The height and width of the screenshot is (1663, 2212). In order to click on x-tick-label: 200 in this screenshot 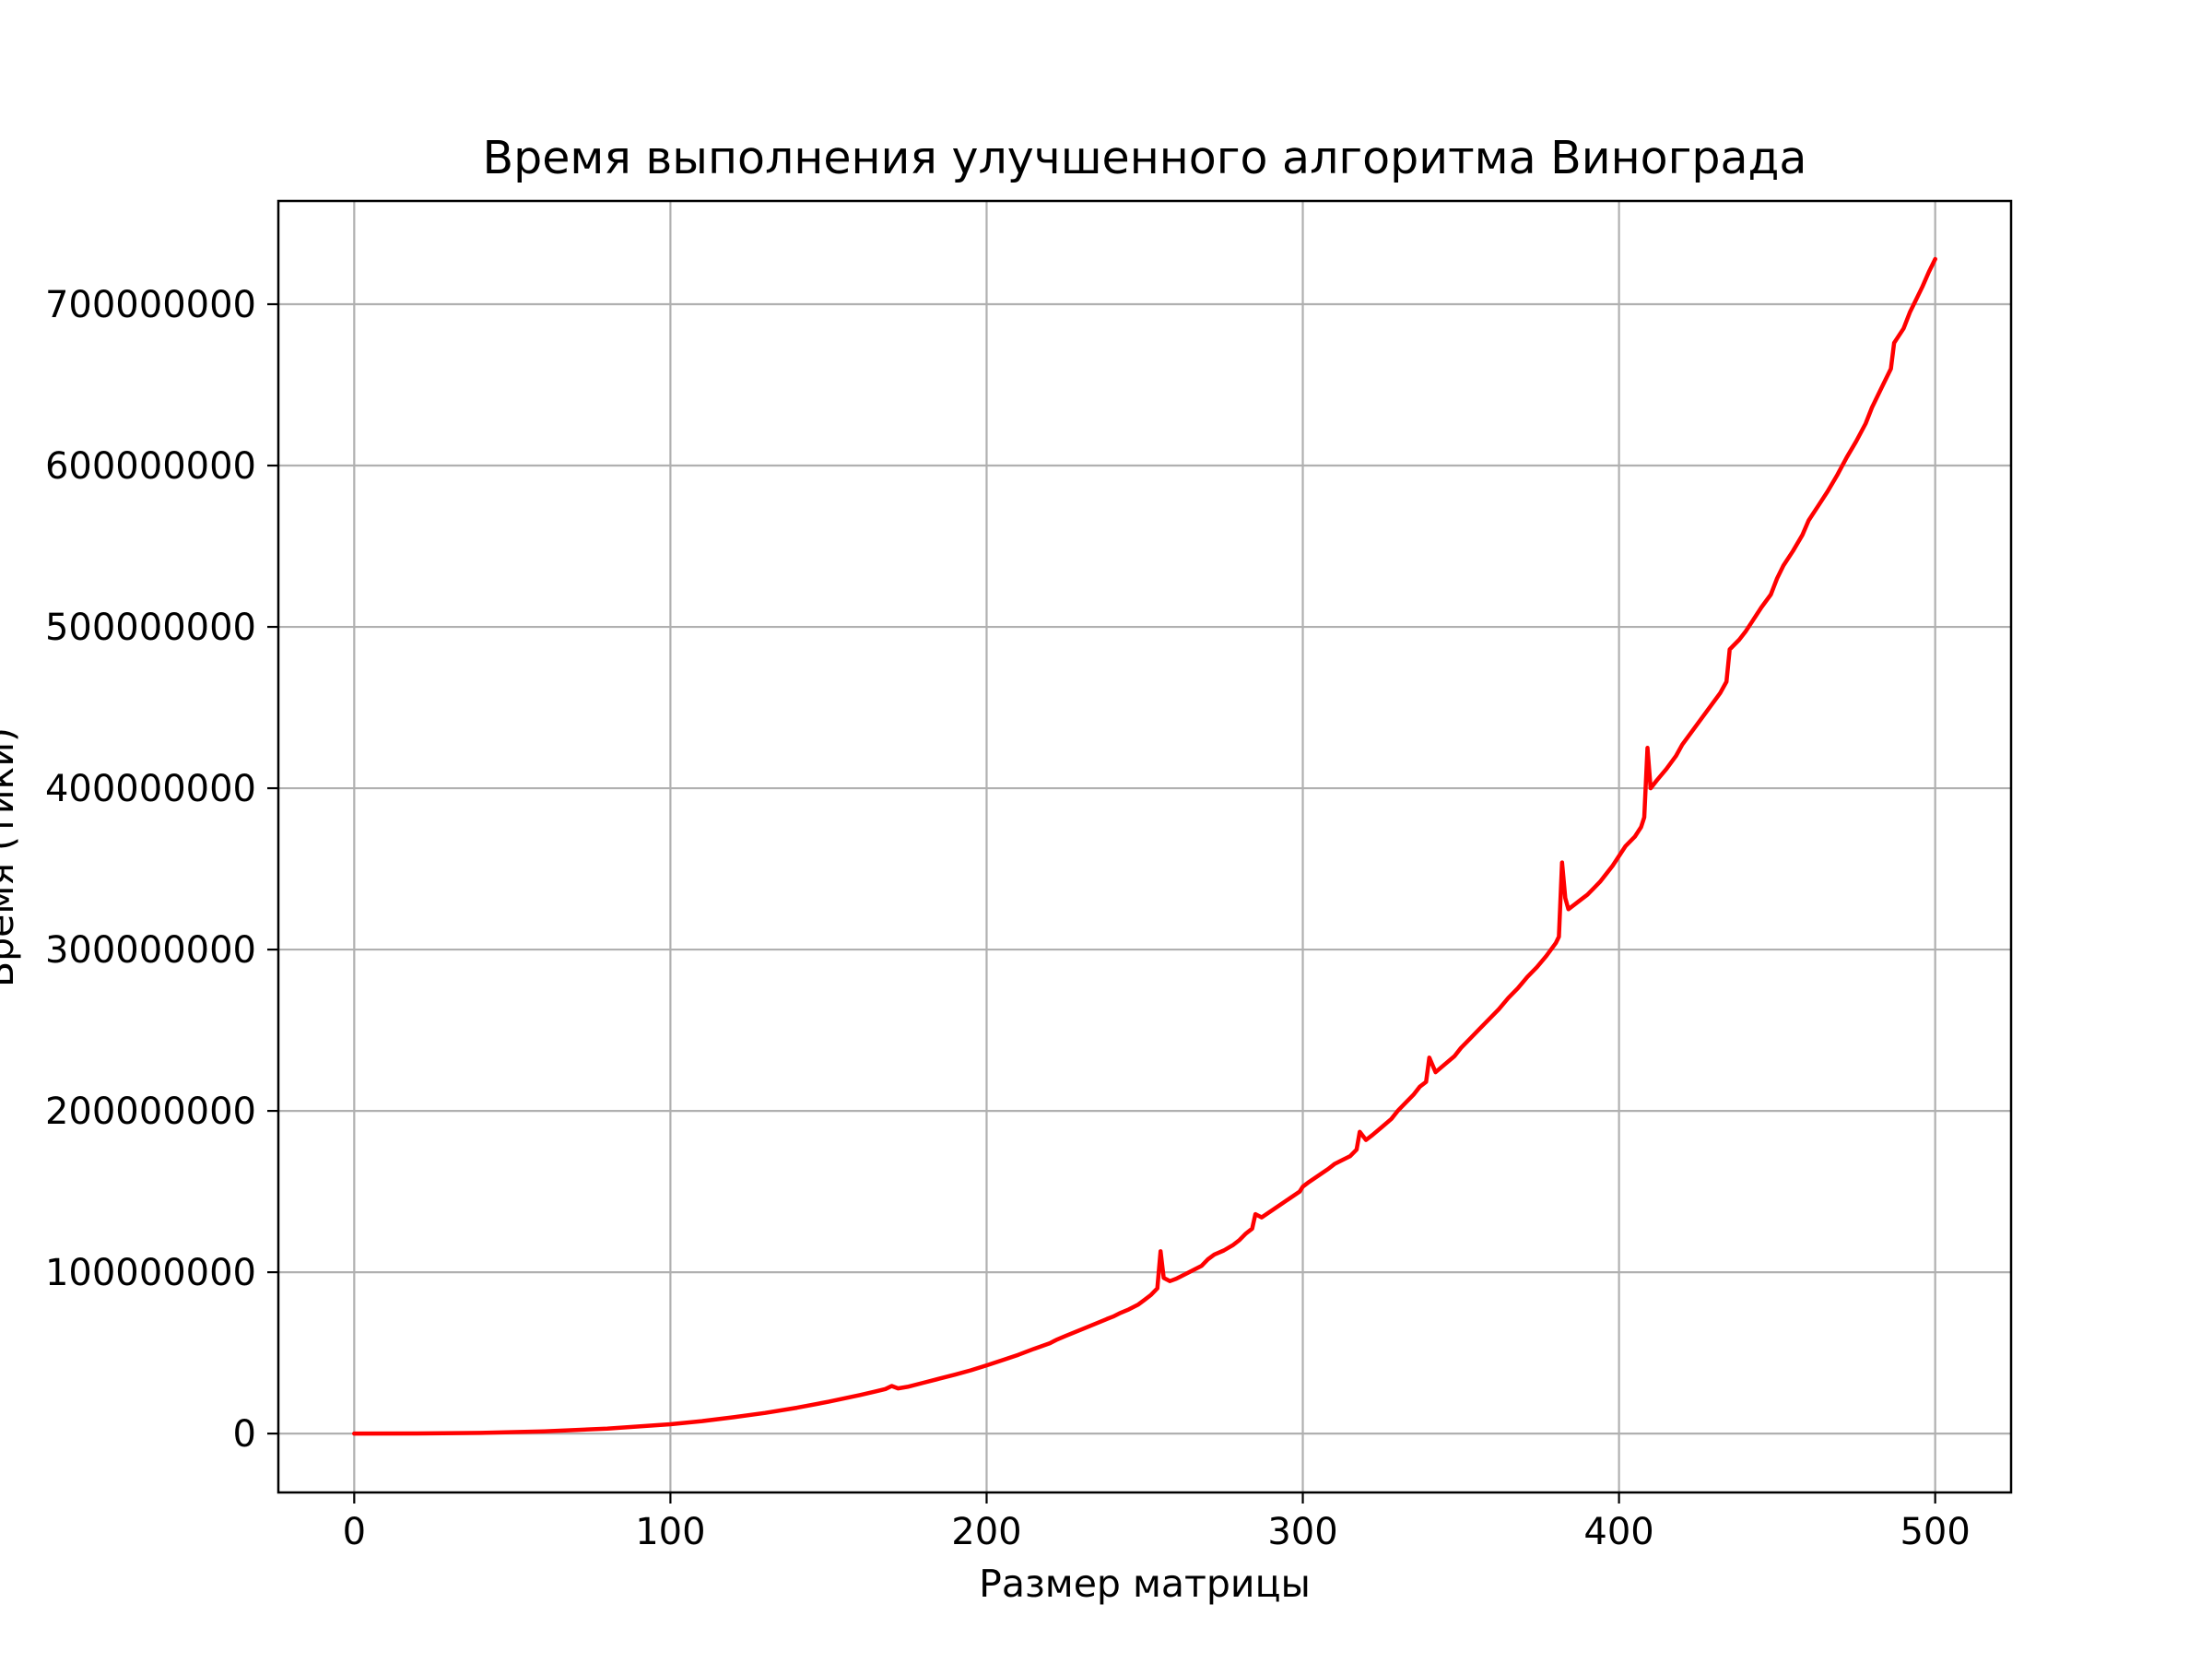, I will do `click(986, 1532)`.